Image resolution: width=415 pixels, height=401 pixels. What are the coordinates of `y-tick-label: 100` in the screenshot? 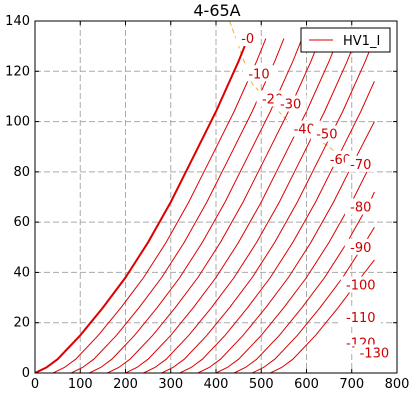 It's located at (17, 122).